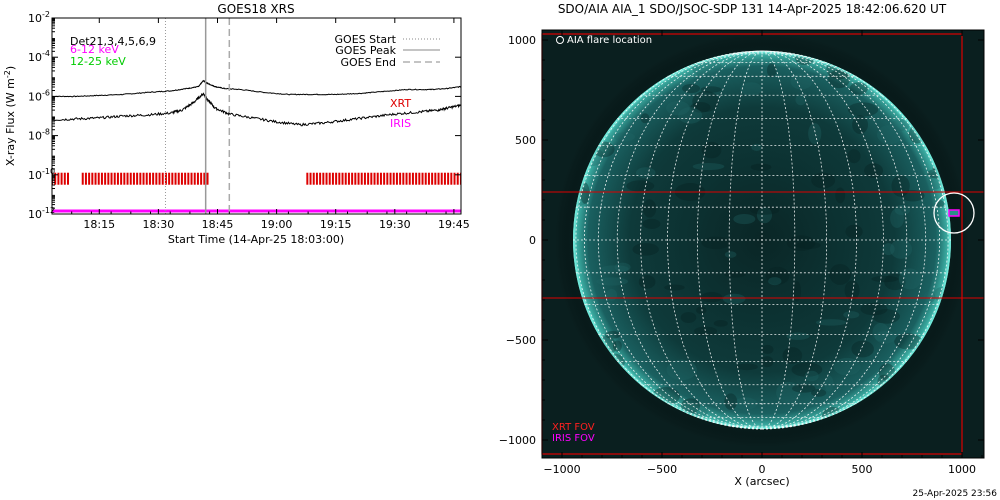 This screenshot has height=500, width=1000. Describe the element at coordinates (561, 469) in the screenshot. I see `aia-x-tick-label: −1000` at that location.